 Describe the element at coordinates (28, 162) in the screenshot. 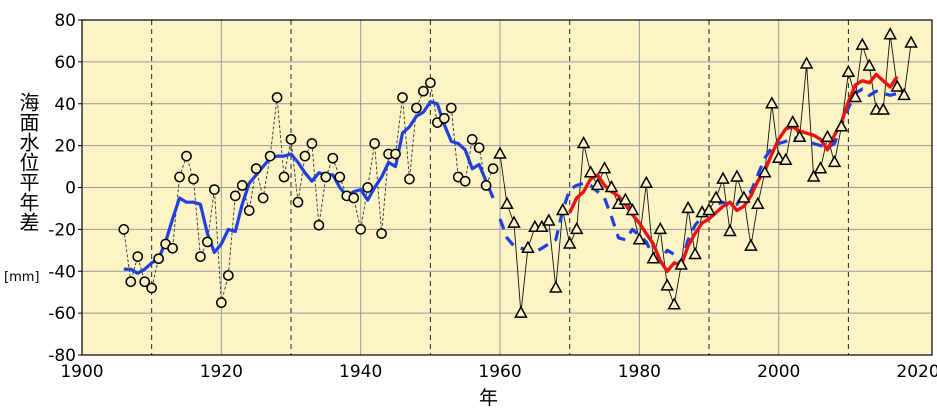

I see `y-axis-label: 海面水位平年差` at that location.